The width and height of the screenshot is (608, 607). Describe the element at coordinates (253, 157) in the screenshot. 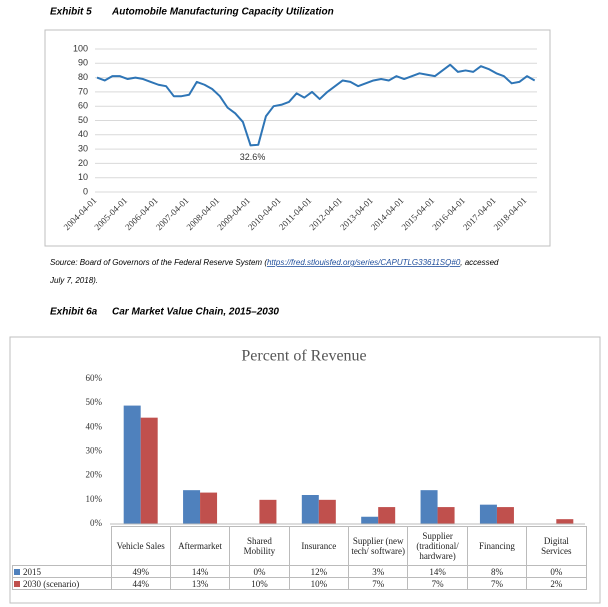

I see `annotation: 32.6%` at that location.